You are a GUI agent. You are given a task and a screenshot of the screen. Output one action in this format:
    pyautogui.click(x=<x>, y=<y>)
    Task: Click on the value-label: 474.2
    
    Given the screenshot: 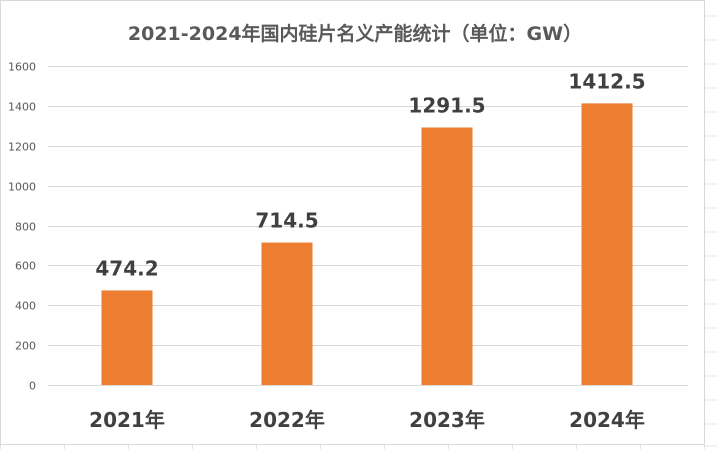 What is the action you would take?
    pyautogui.click(x=126, y=268)
    